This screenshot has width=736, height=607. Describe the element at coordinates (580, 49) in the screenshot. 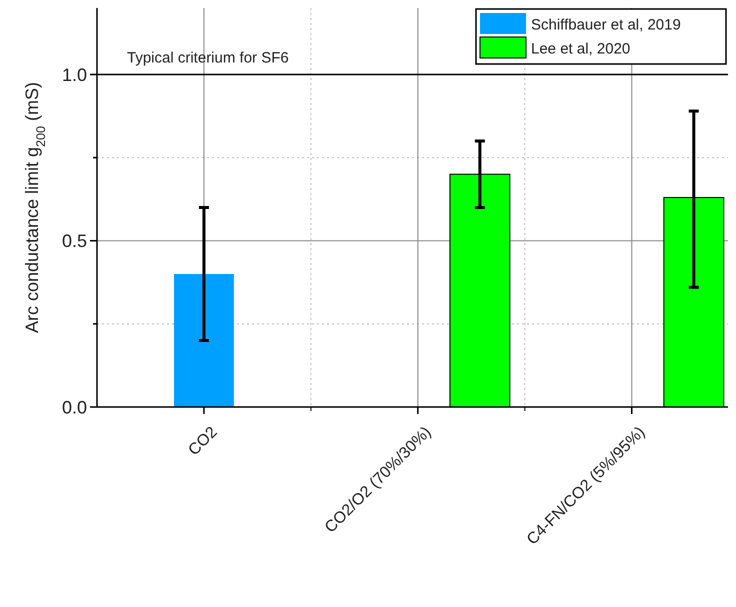

I see `legend-label: Lee et al, 2020` at that location.